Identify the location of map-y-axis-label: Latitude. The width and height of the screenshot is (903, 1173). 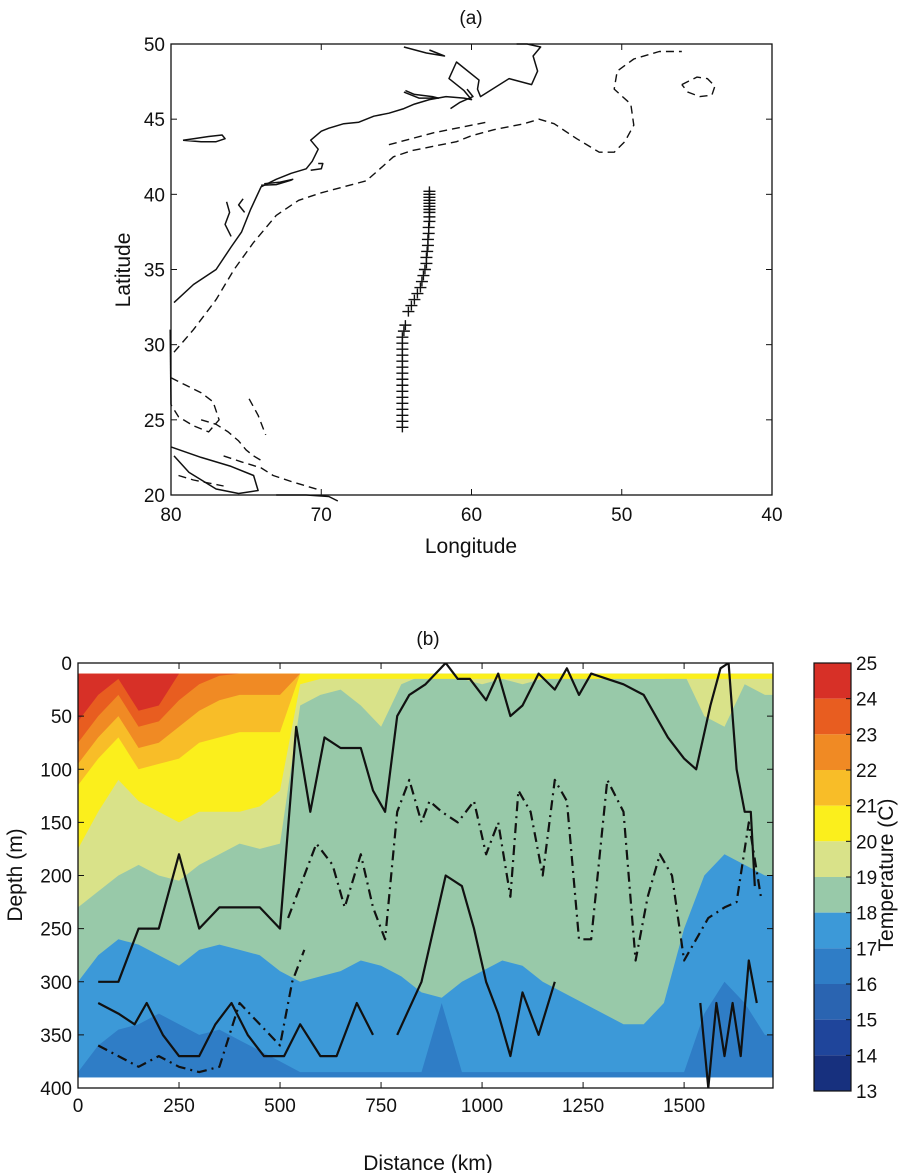
(123, 270).